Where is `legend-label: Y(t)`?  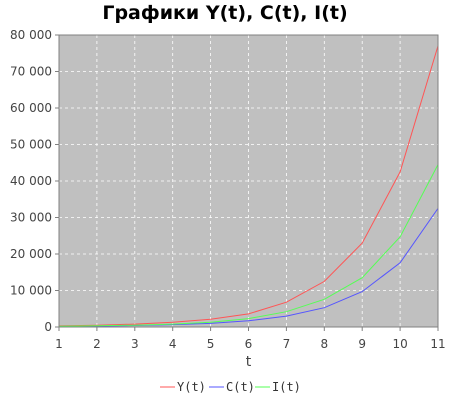 legend-label: Y(t) is located at coordinates (191, 387).